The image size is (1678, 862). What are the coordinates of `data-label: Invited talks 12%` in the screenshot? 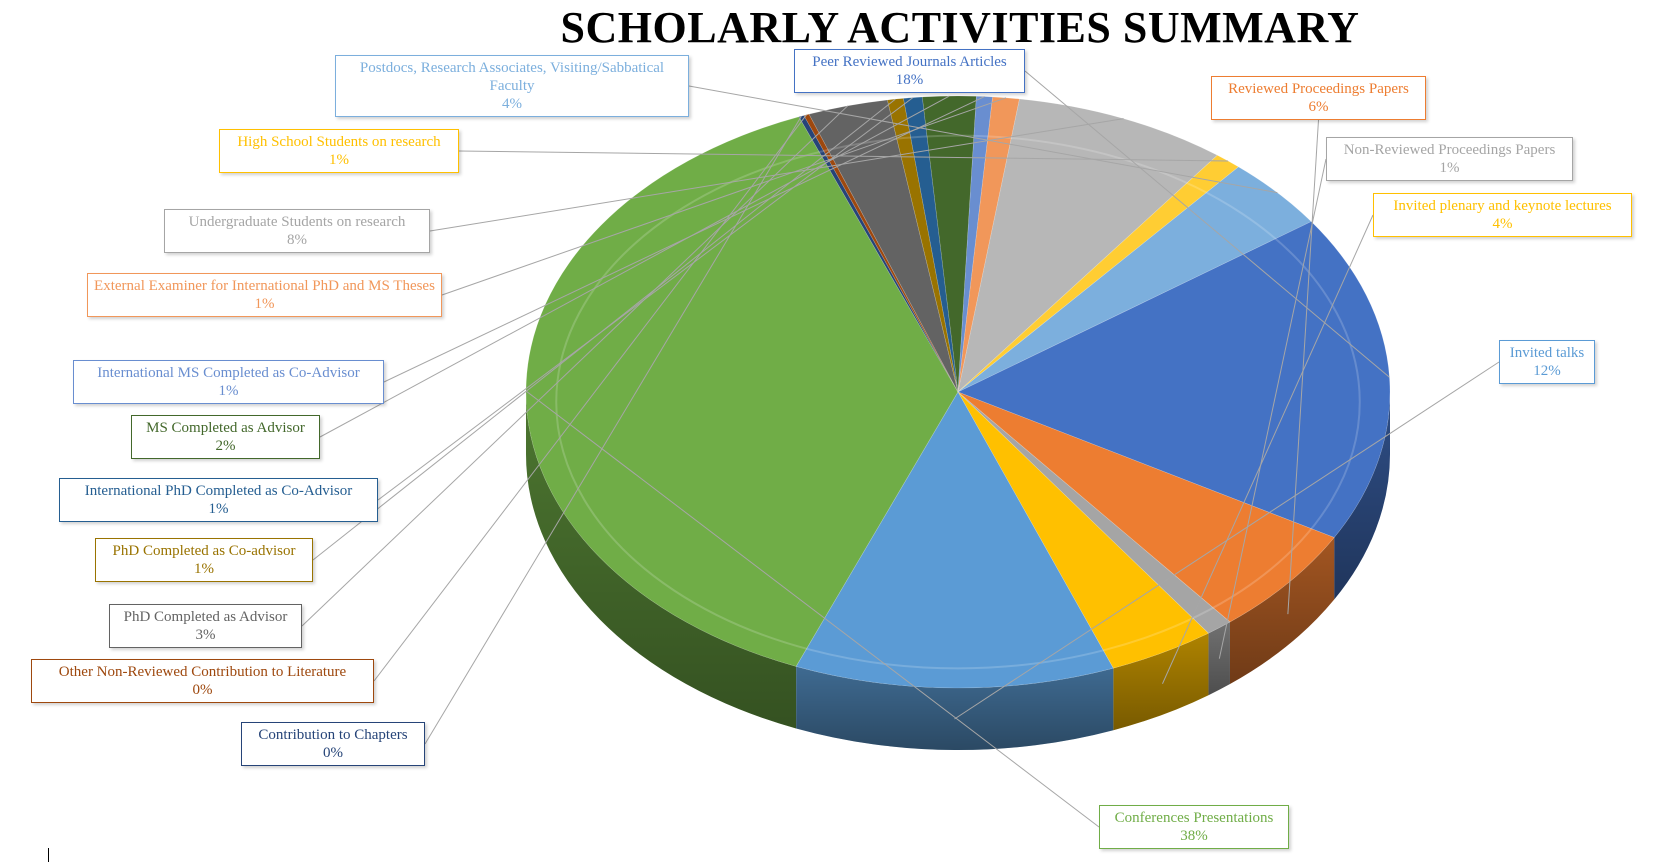 It's located at (1547, 362).